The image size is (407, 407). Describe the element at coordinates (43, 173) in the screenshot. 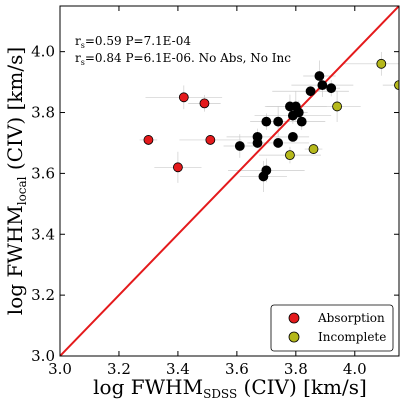

I see `y-tick-label: 3.6` at that location.